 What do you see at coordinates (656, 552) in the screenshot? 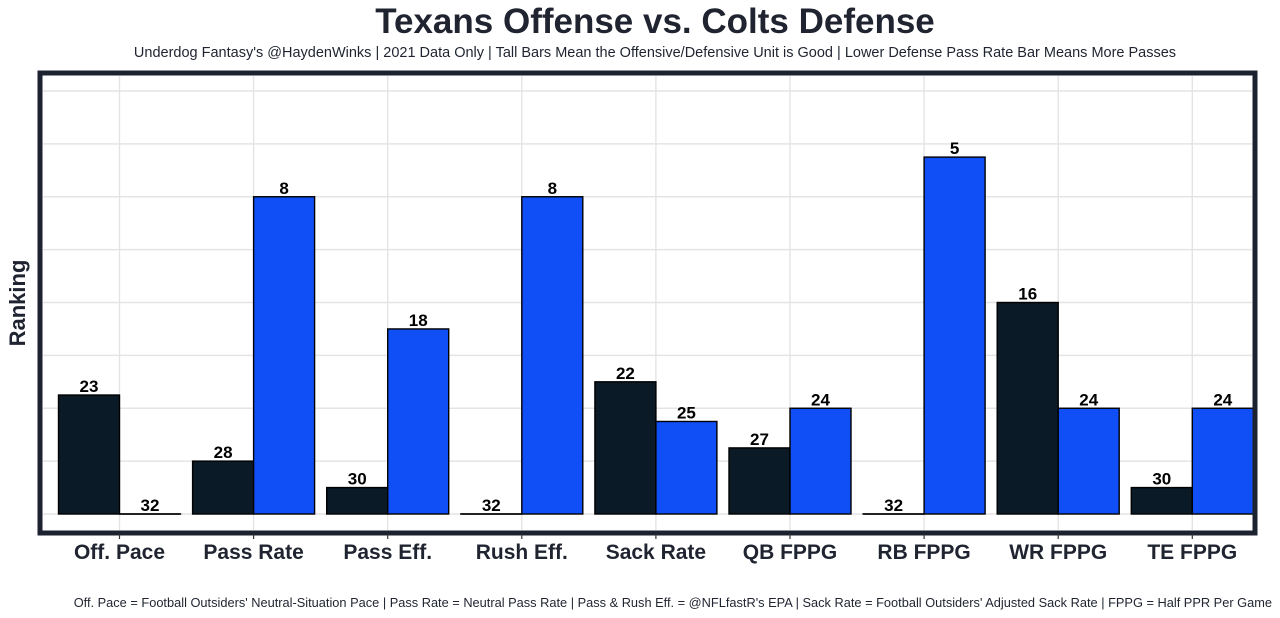
I see `x-tick-label: Sack Rate` at bounding box center [656, 552].